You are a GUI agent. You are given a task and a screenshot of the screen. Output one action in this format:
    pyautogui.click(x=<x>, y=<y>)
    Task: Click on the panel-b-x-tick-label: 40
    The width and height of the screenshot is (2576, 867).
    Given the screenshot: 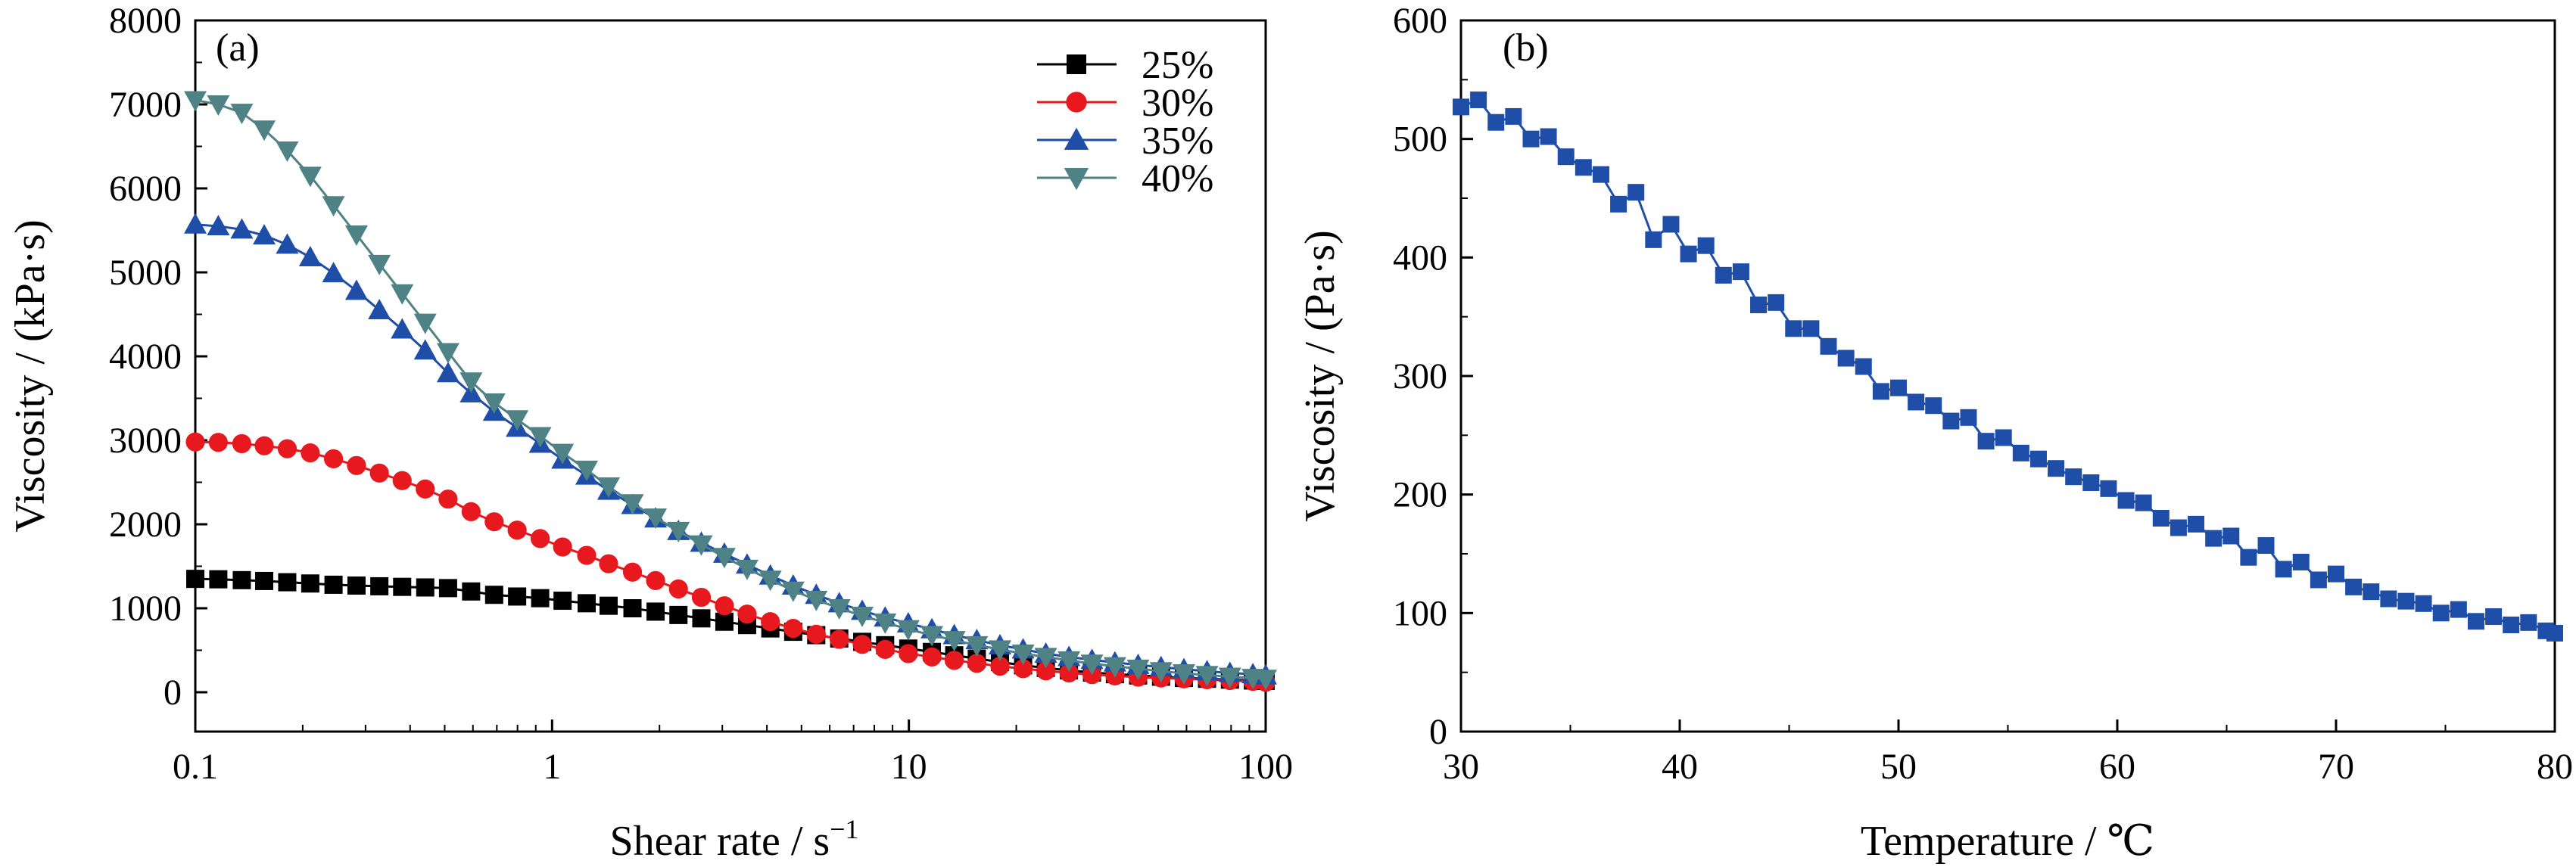 What is the action you would take?
    pyautogui.click(x=1680, y=767)
    